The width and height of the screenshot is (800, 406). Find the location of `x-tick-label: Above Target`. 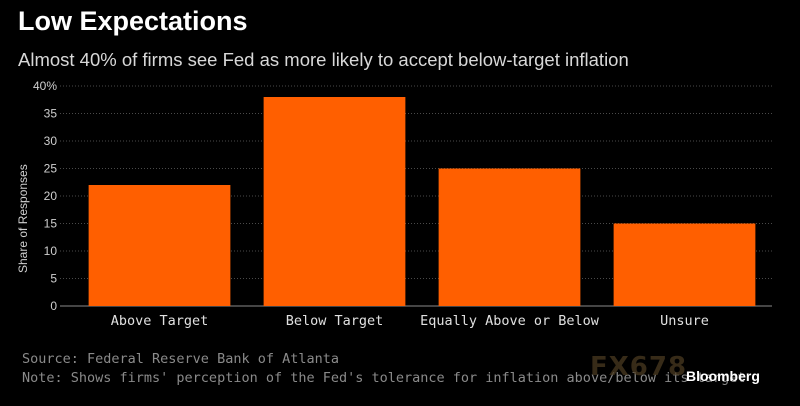

x-tick-label: Above Target is located at coordinates (160, 321).